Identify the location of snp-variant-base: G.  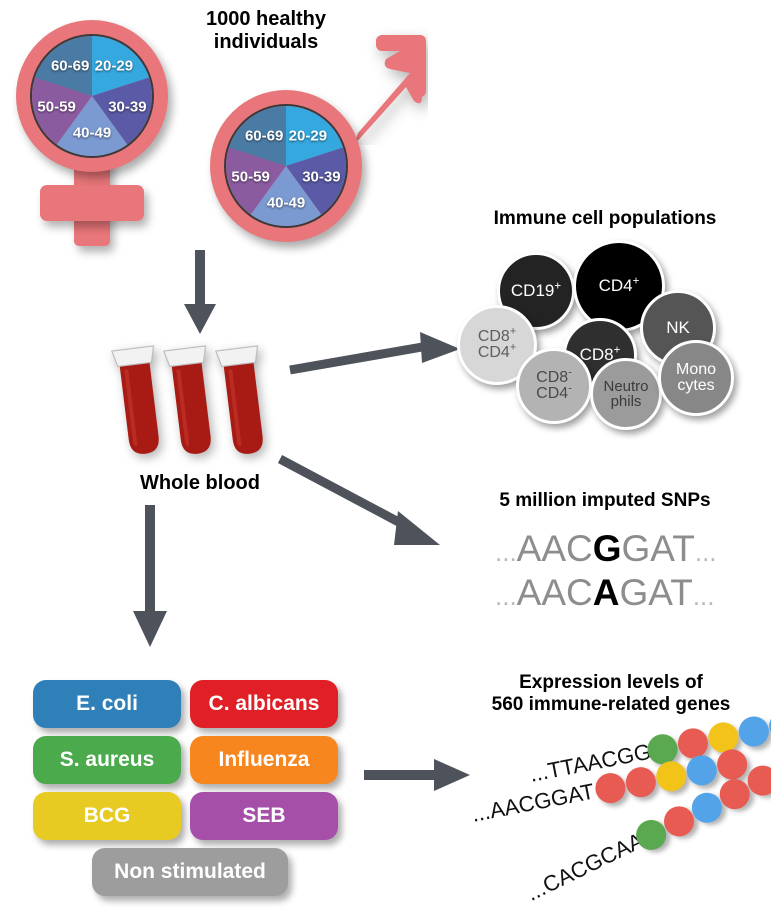
(607, 548).